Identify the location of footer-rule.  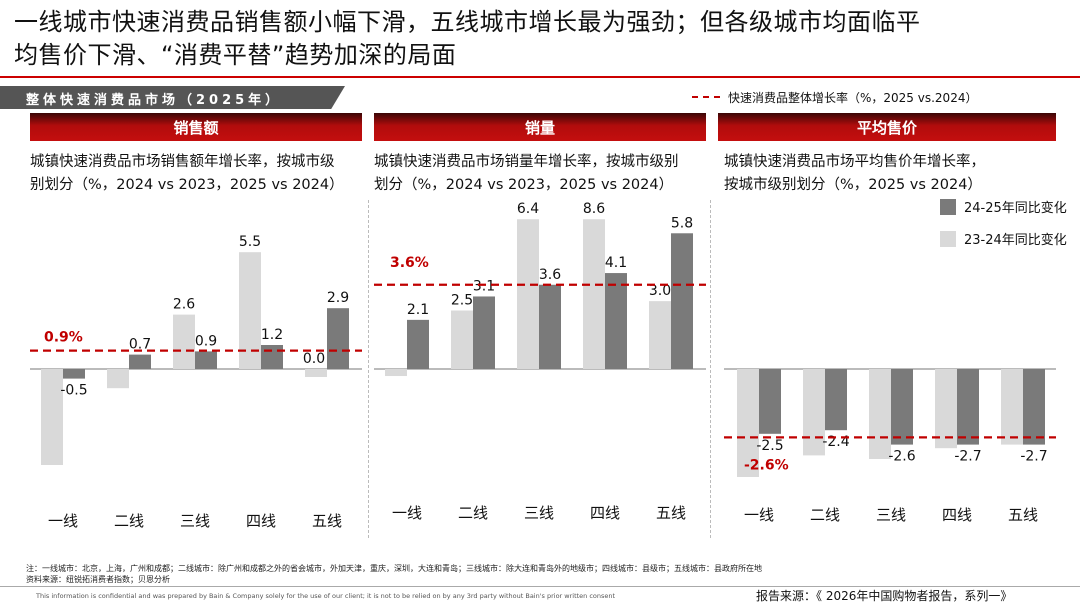
(540, 586).